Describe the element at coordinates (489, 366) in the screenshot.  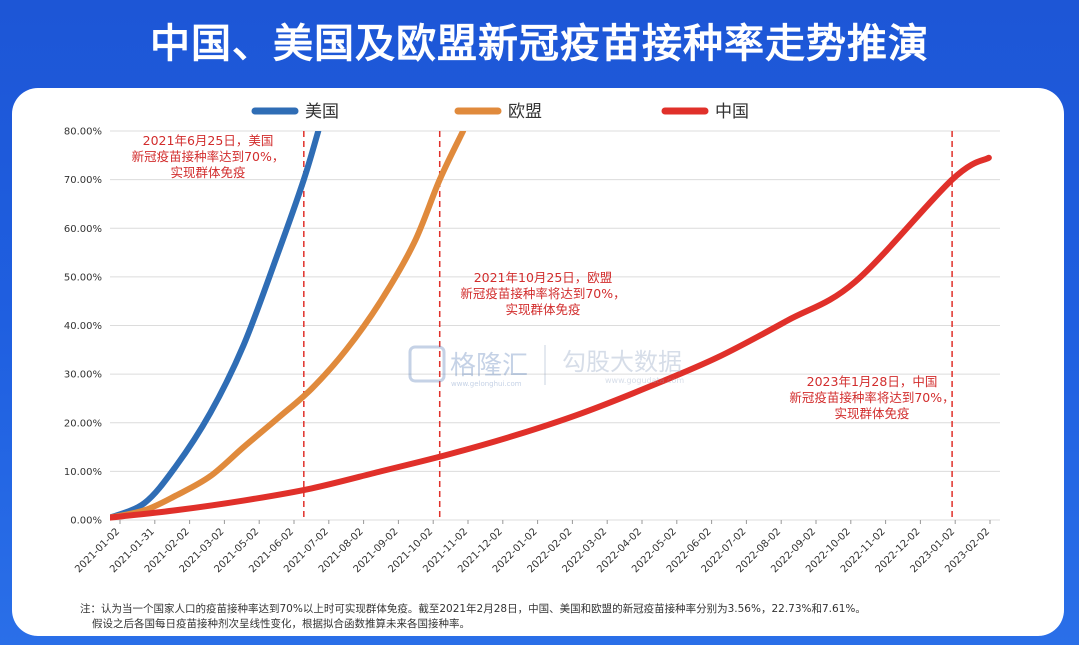
I see `watermark-logo-text: 格隆汇` at that location.